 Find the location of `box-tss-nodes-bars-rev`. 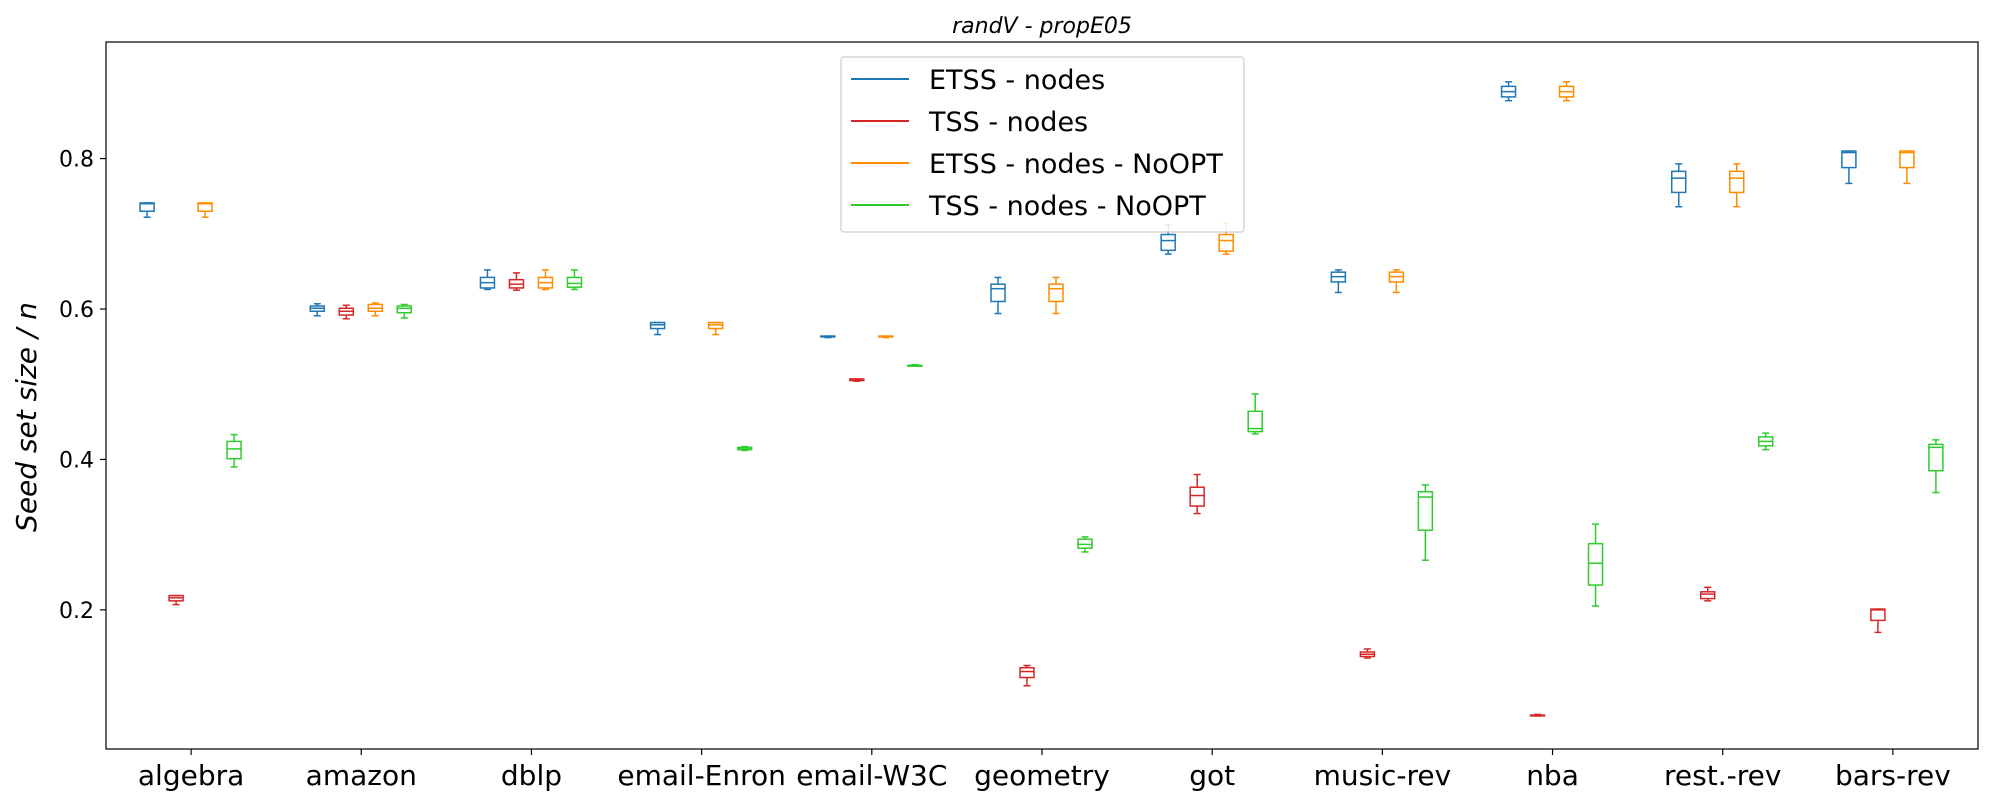

box-tss-nodes-bars-rev is located at coordinates (1878, 621).